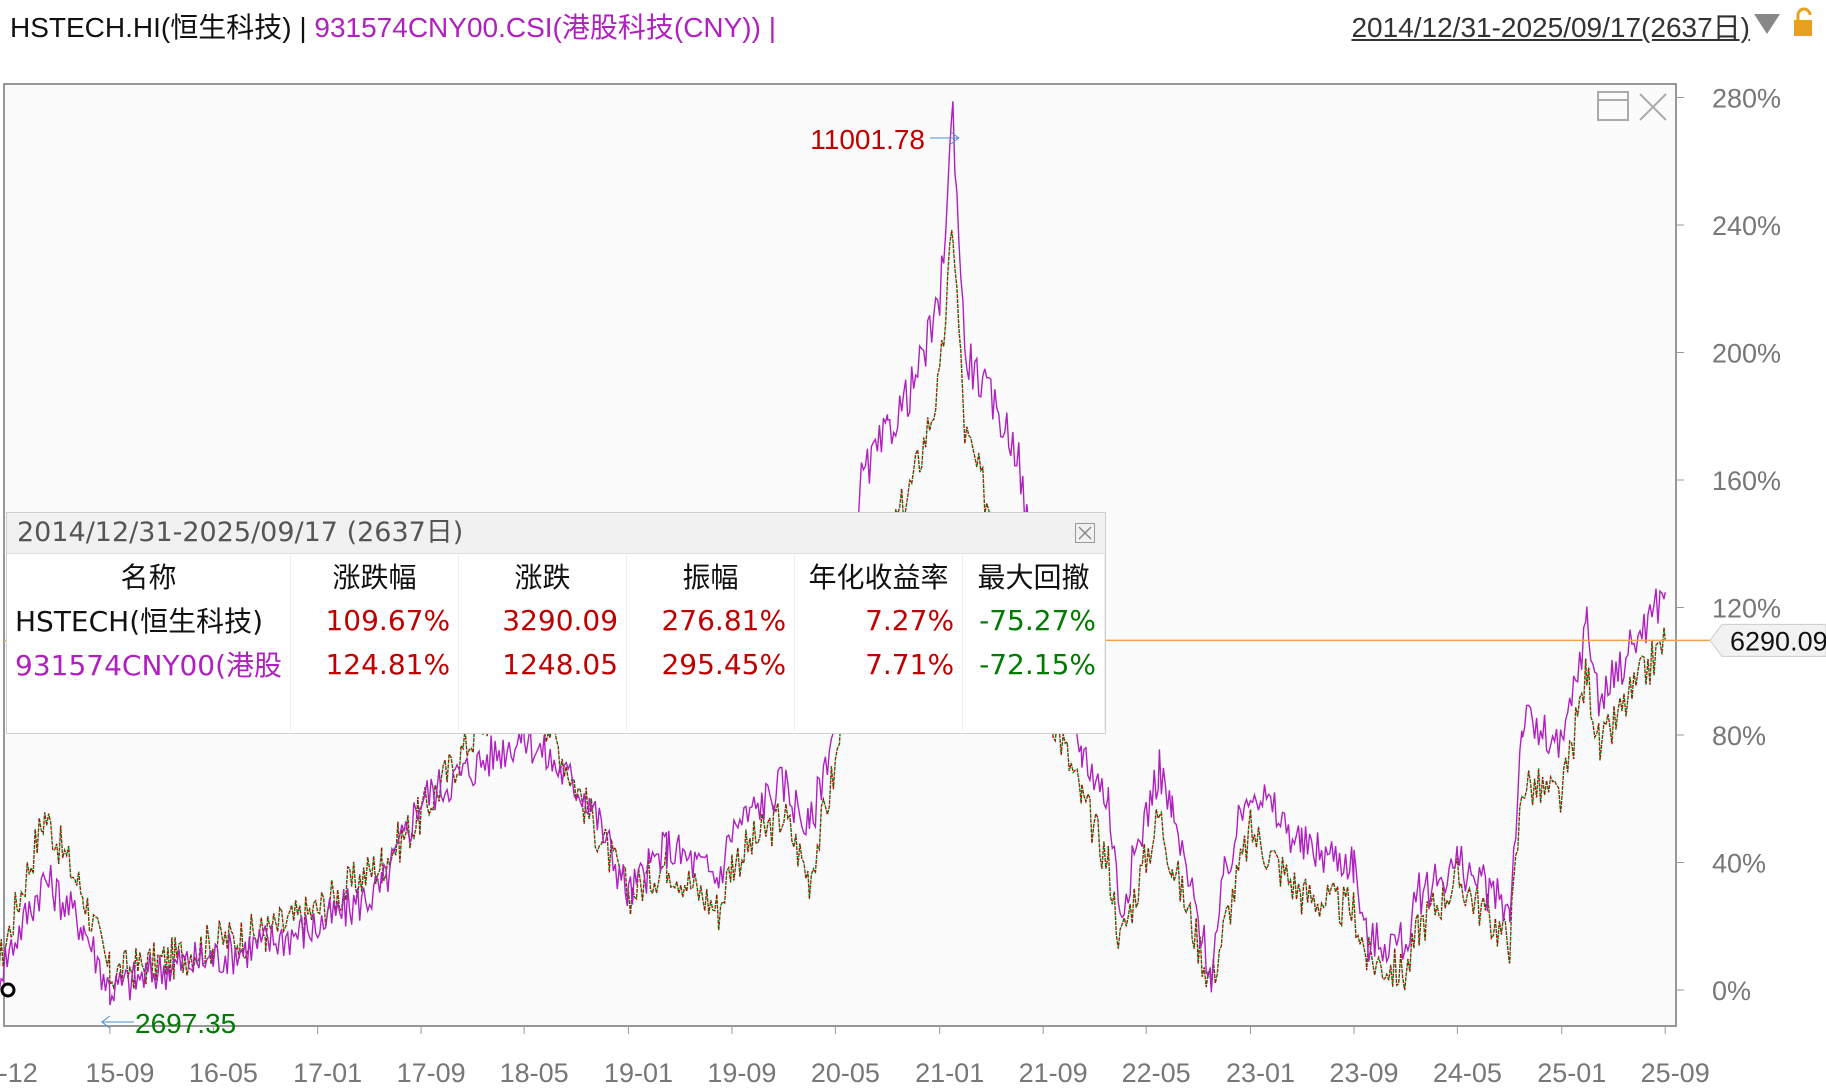 The height and width of the screenshot is (1090, 1826). Describe the element at coordinates (375, 620) in the screenshot. I see `stats-change-pct: 109.67%` at that location.